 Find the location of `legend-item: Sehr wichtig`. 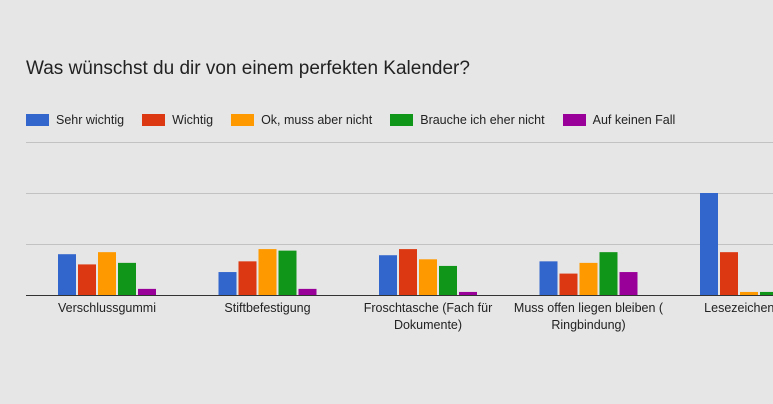

legend-item: Sehr wichtig is located at coordinates (75, 120).